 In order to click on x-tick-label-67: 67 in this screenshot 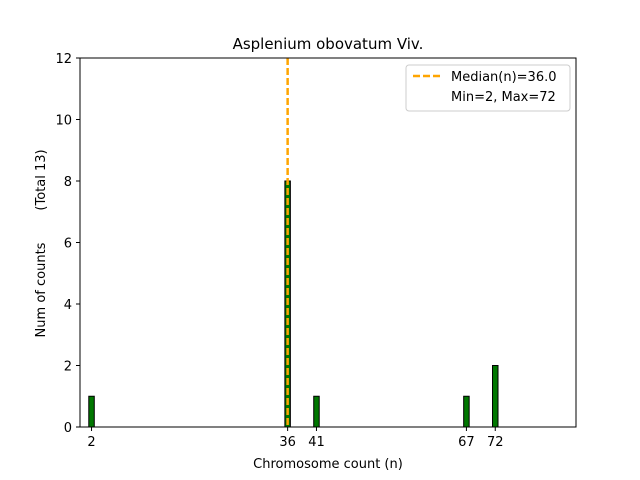, I will do `click(466, 442)`.